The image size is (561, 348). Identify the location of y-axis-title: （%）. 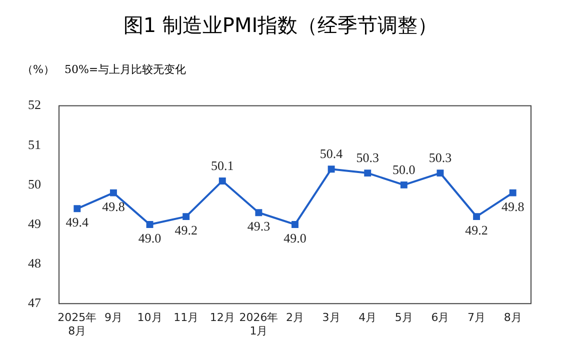
(38, 69).